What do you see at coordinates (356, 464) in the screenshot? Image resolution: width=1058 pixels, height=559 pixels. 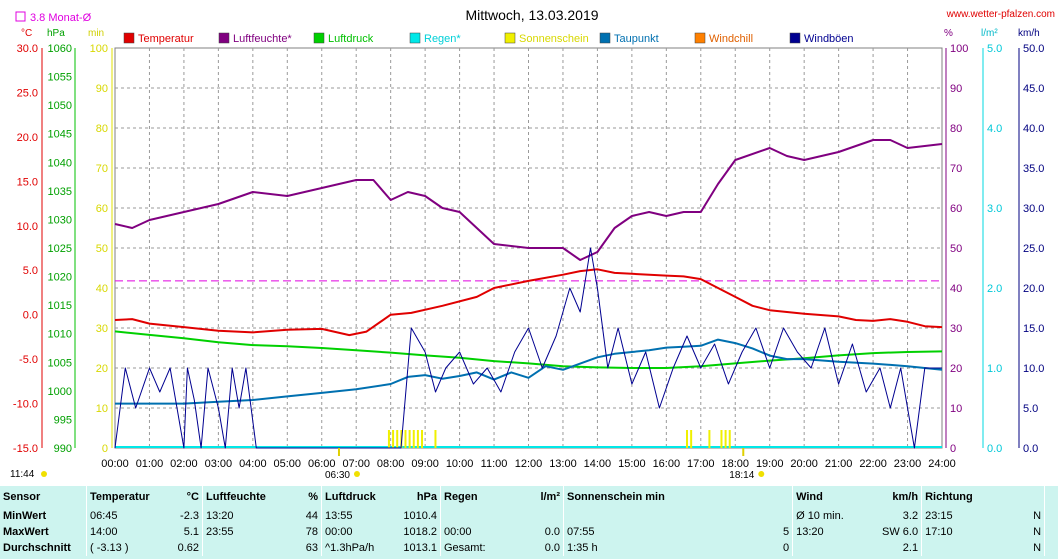 I see `x-tick-label: 07:00` at bounding box center [356, 464].